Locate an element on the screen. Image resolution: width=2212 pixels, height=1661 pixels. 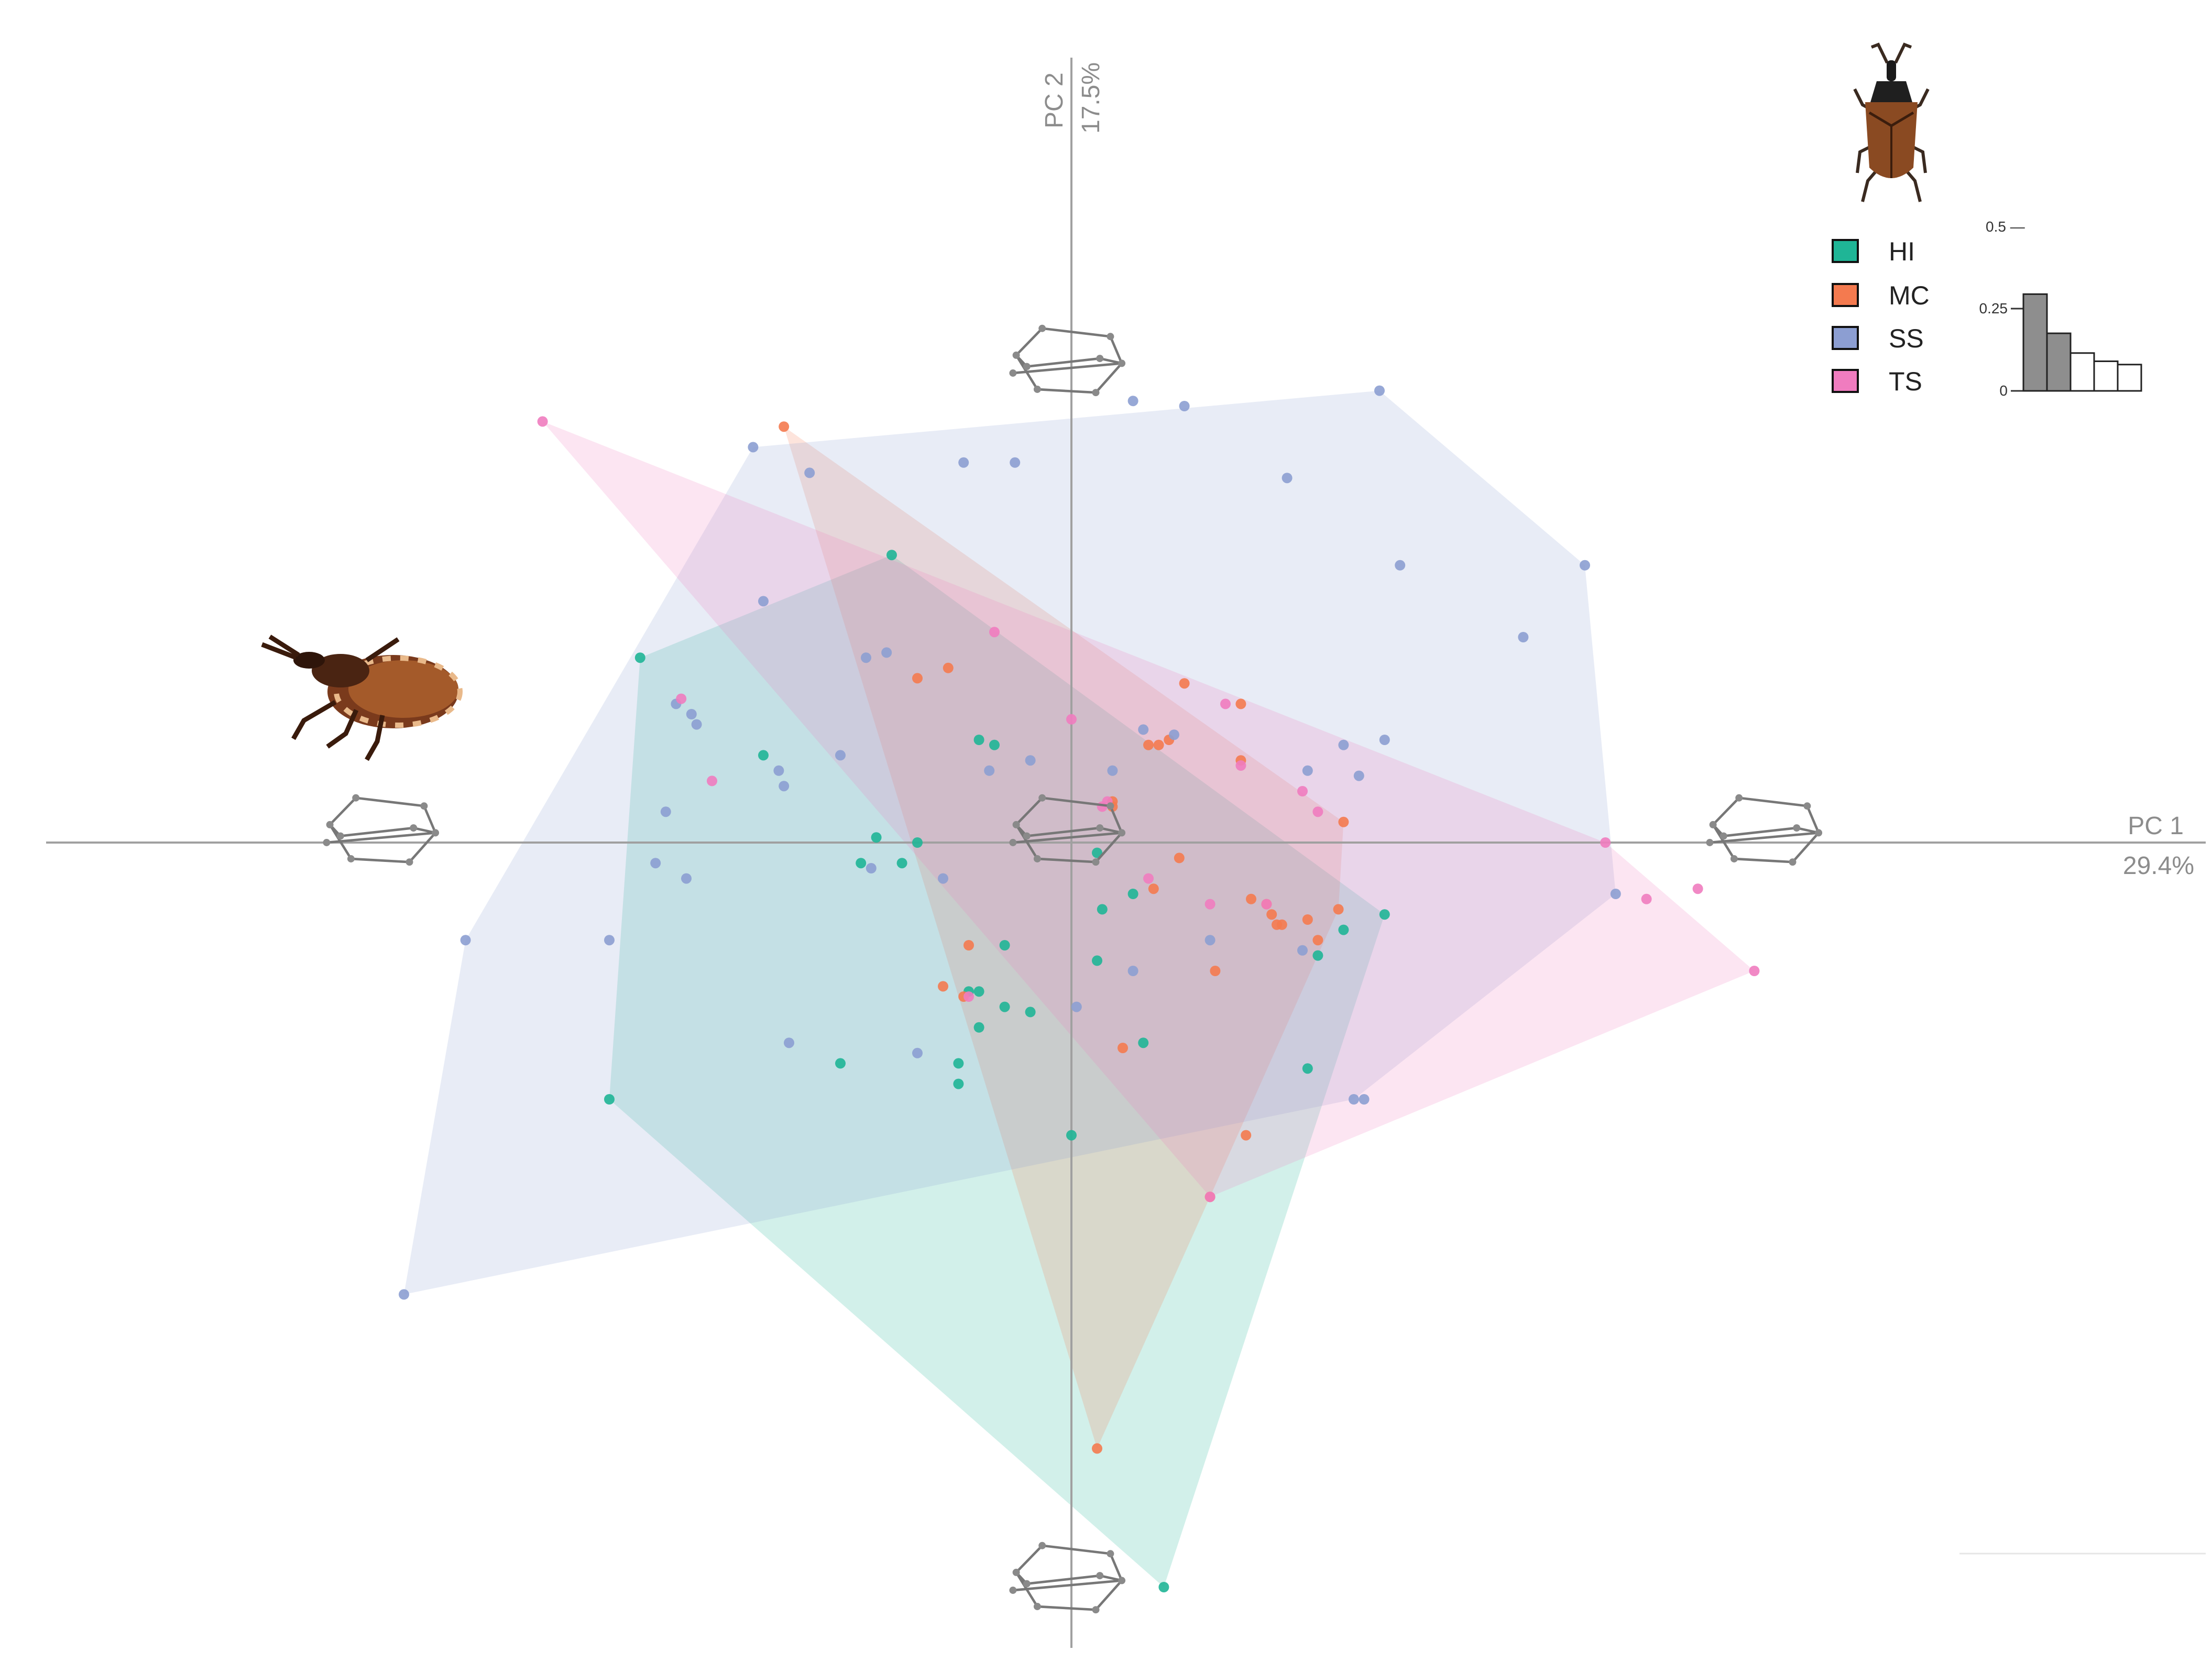
legend-swatch-ss is located at coordinates (1846, 338).